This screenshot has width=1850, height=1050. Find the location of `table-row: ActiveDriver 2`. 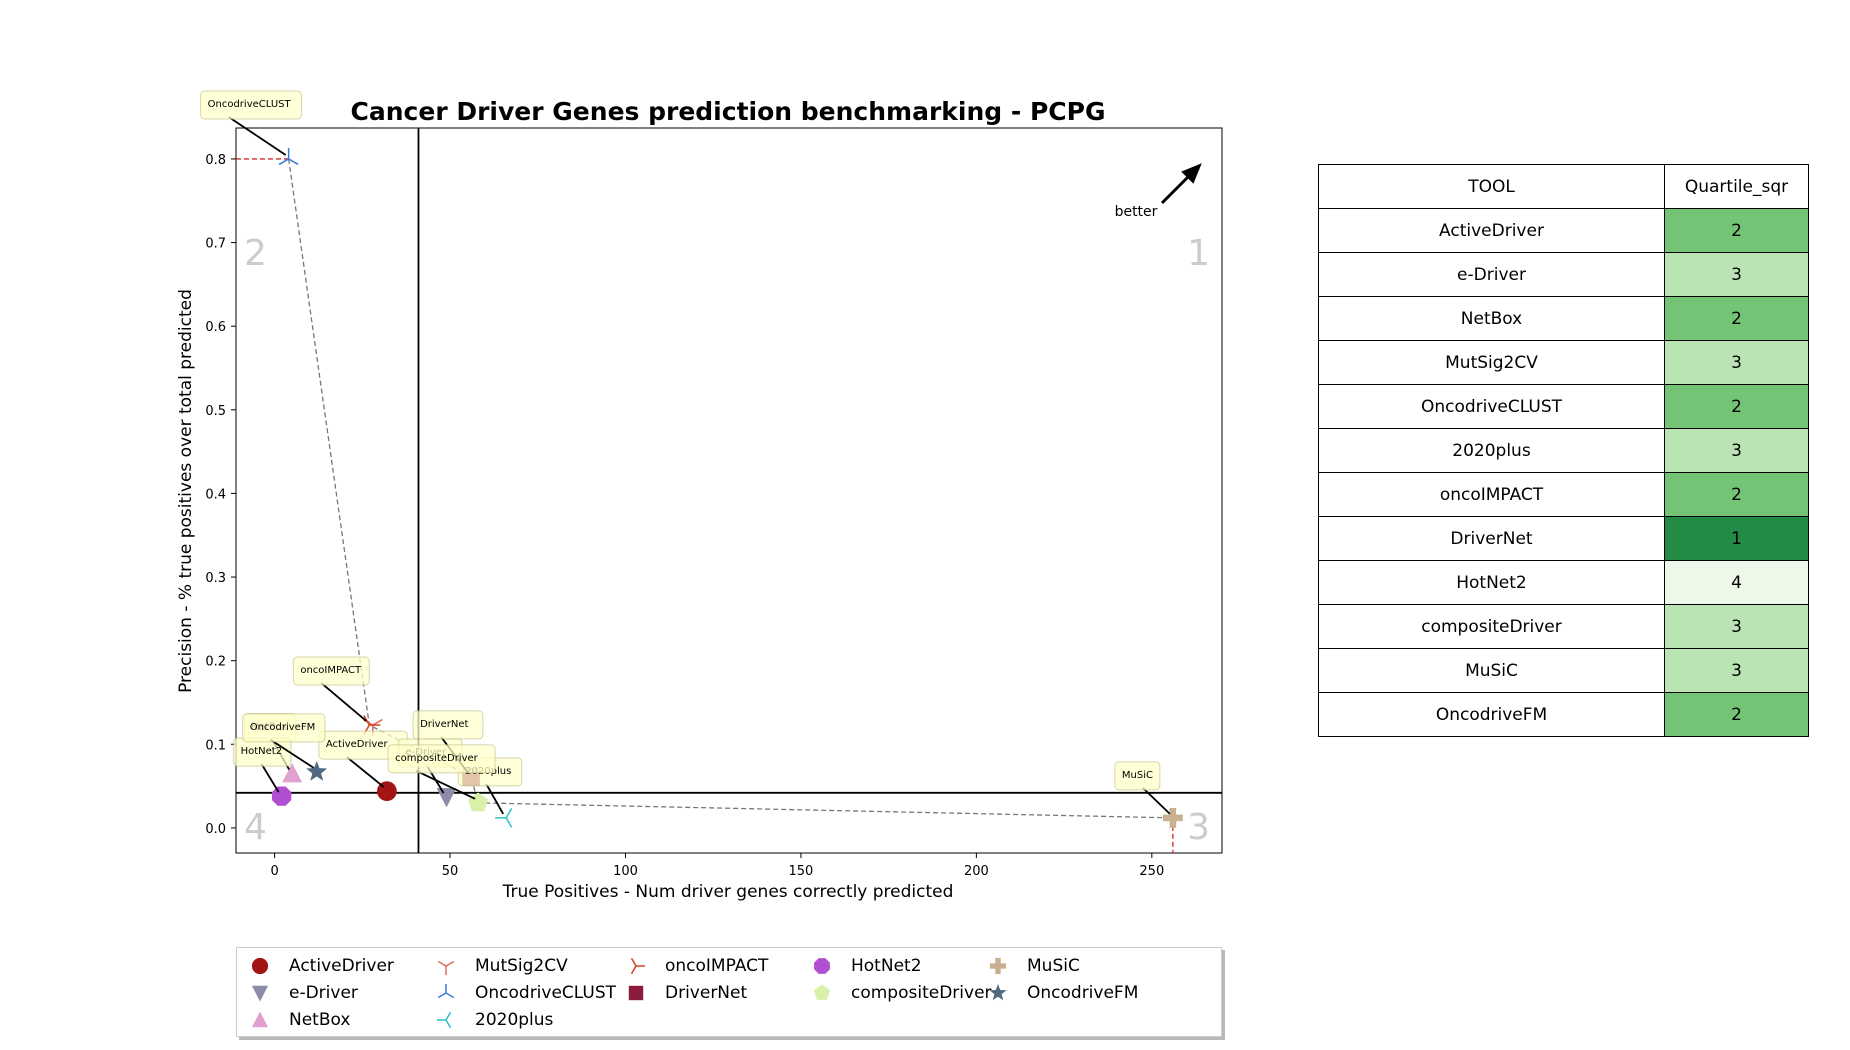

table-row: ActiveDriver 2 is located at coordinates (1563, 230).